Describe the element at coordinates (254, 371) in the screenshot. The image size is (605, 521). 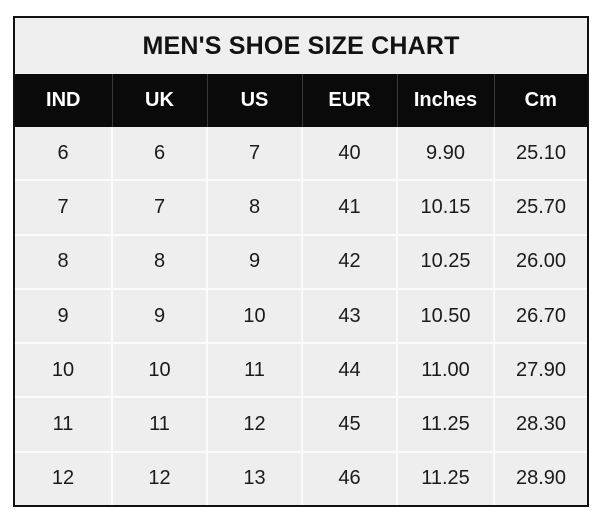
I see `cell-us: 11` at that location.